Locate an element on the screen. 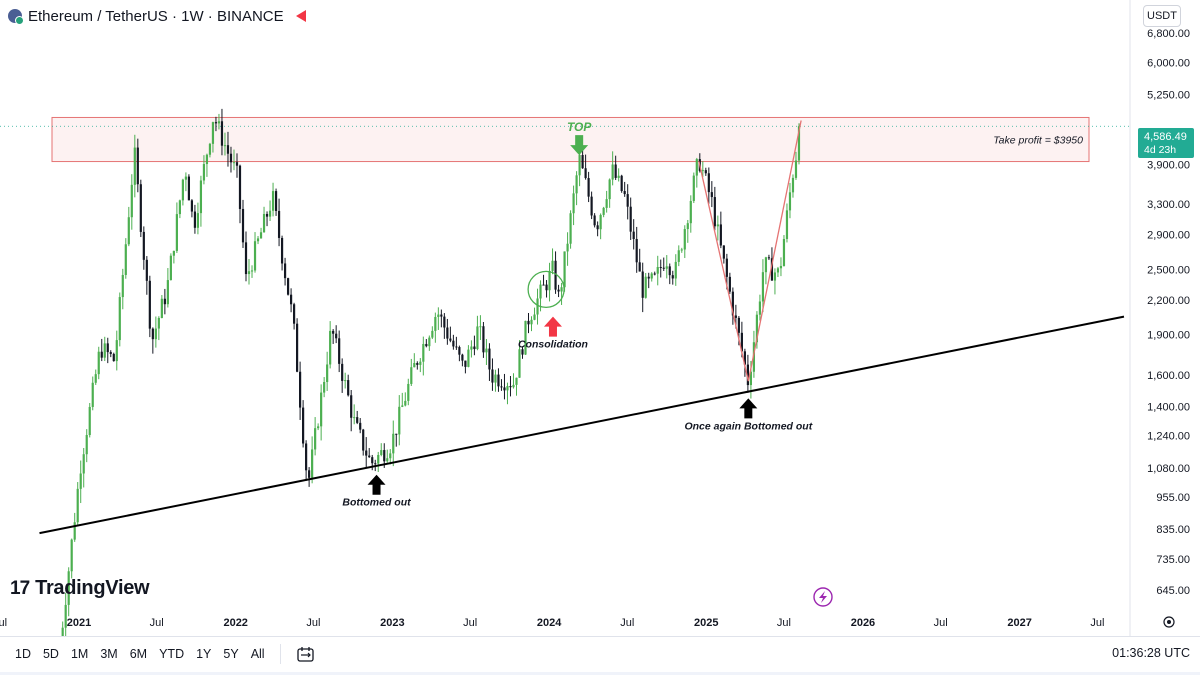  last-price-badge is located at coordinates (1166, 143).